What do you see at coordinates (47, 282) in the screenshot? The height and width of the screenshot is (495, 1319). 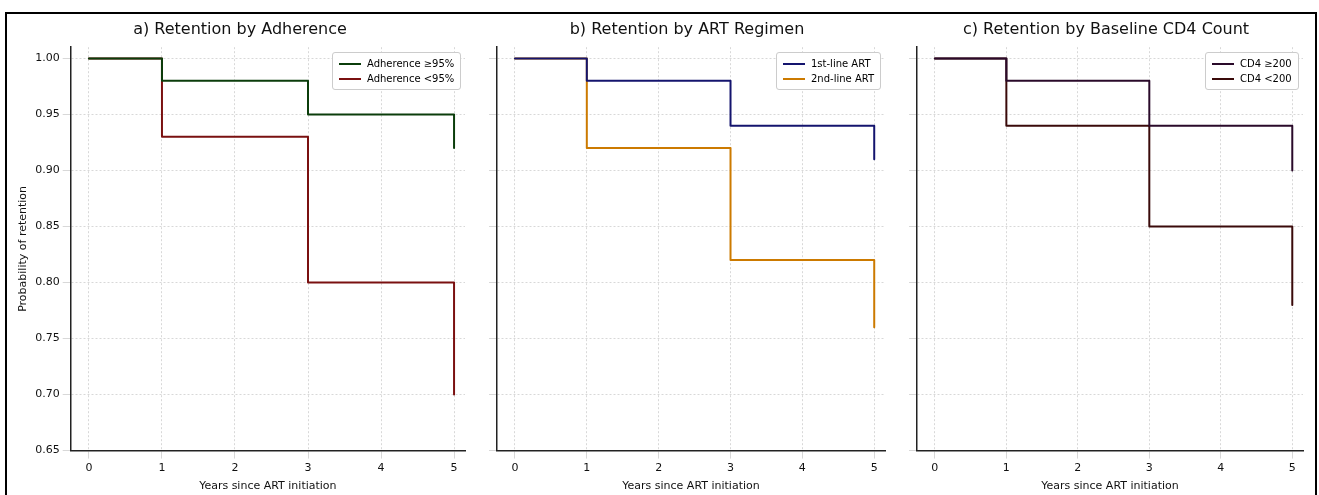 I see `y-tick-label: 0.80` at bounding box center [47, 282].